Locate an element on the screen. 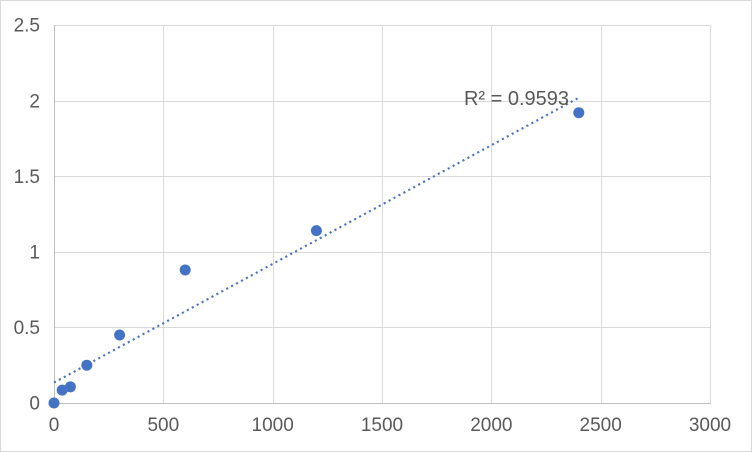 The image size is (752, 452). y-tick-label: 0 is located at coordinates (34, 404).